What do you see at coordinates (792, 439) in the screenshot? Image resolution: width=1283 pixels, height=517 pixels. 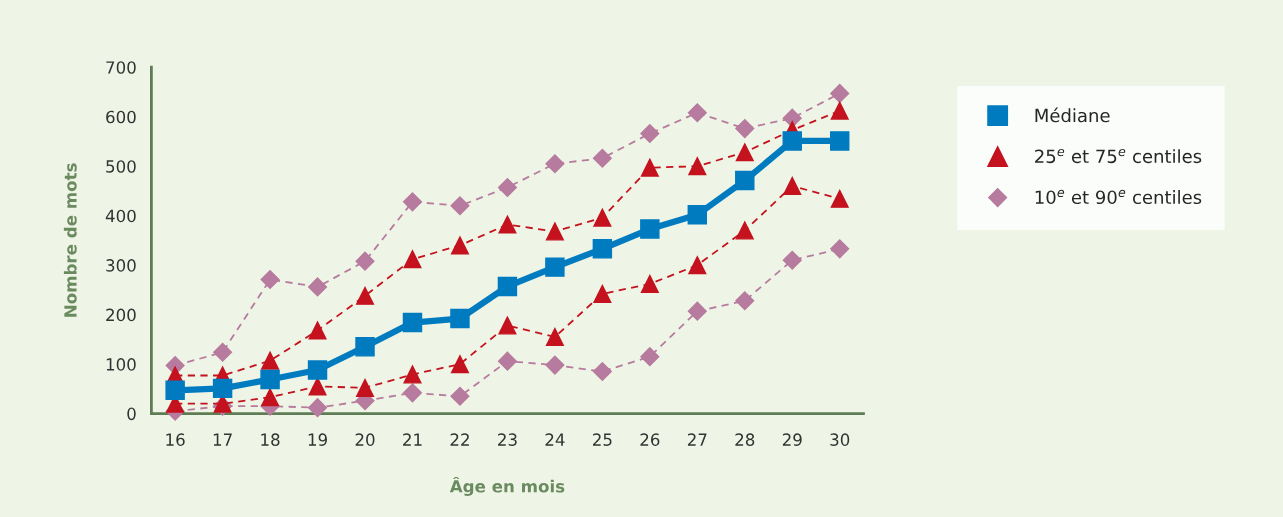 I see `x-tick-label: 29` at bounding box center [792, 439].